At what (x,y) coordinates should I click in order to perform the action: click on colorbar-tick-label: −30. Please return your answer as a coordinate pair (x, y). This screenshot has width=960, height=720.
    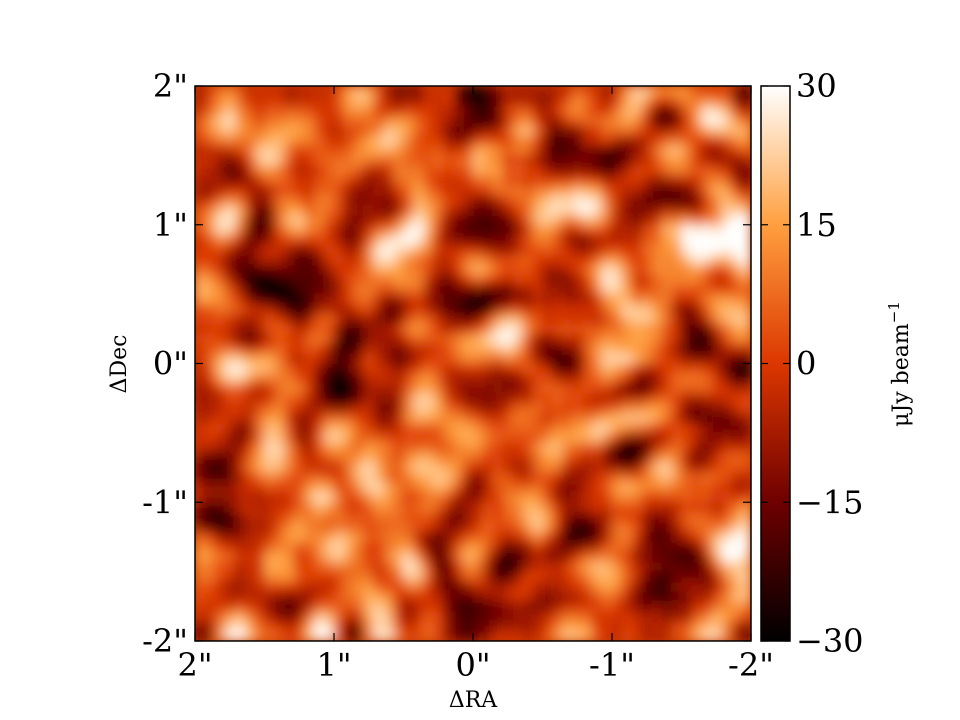
    Looking at the image, I should click on (830, 641).